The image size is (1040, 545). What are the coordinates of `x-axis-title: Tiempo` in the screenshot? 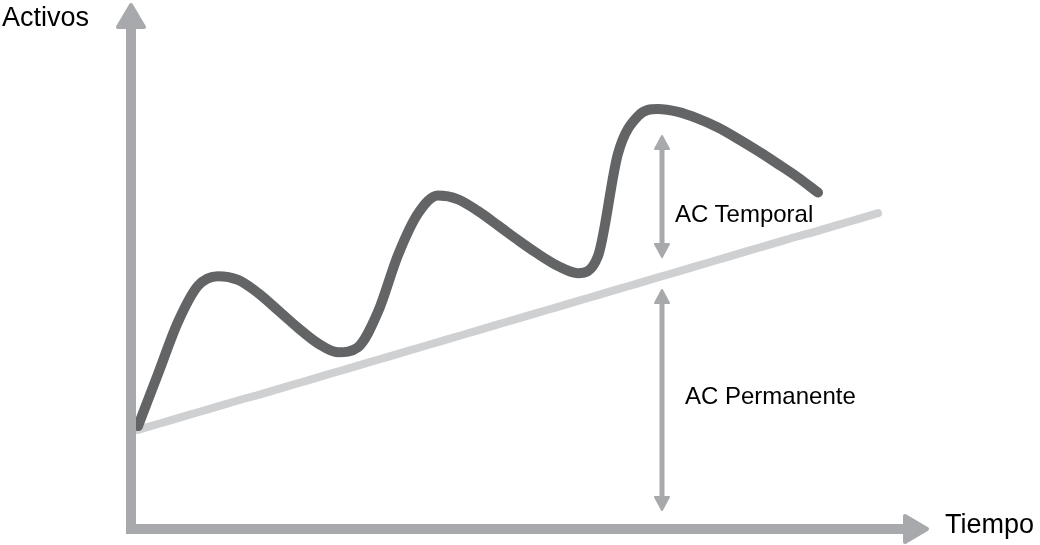 It's located at (990, 524).